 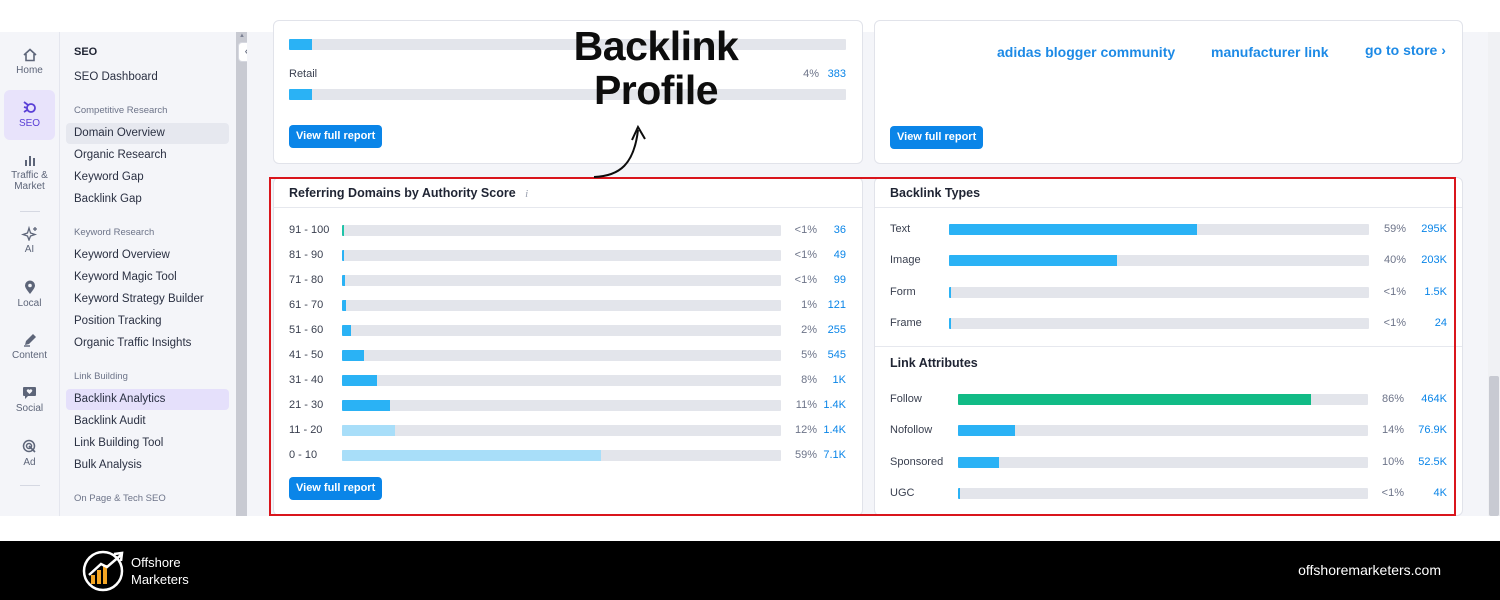 What do you see at coordinates (86, 52) in the screenshot?
I see `sidebar-title: SEO` at bounding box center [86, 52].